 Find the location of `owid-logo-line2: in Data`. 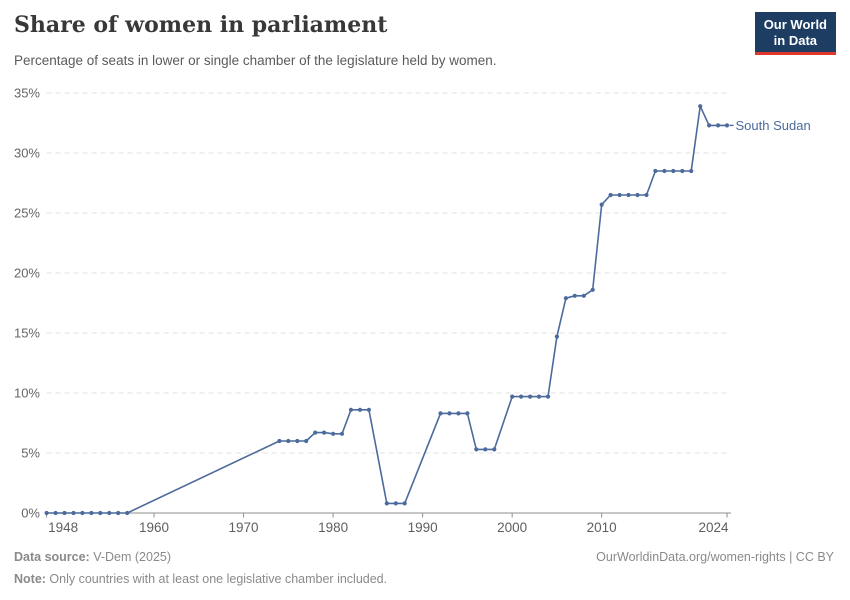

owid-logo-line2: in Data is located at coordinates (795, 40).